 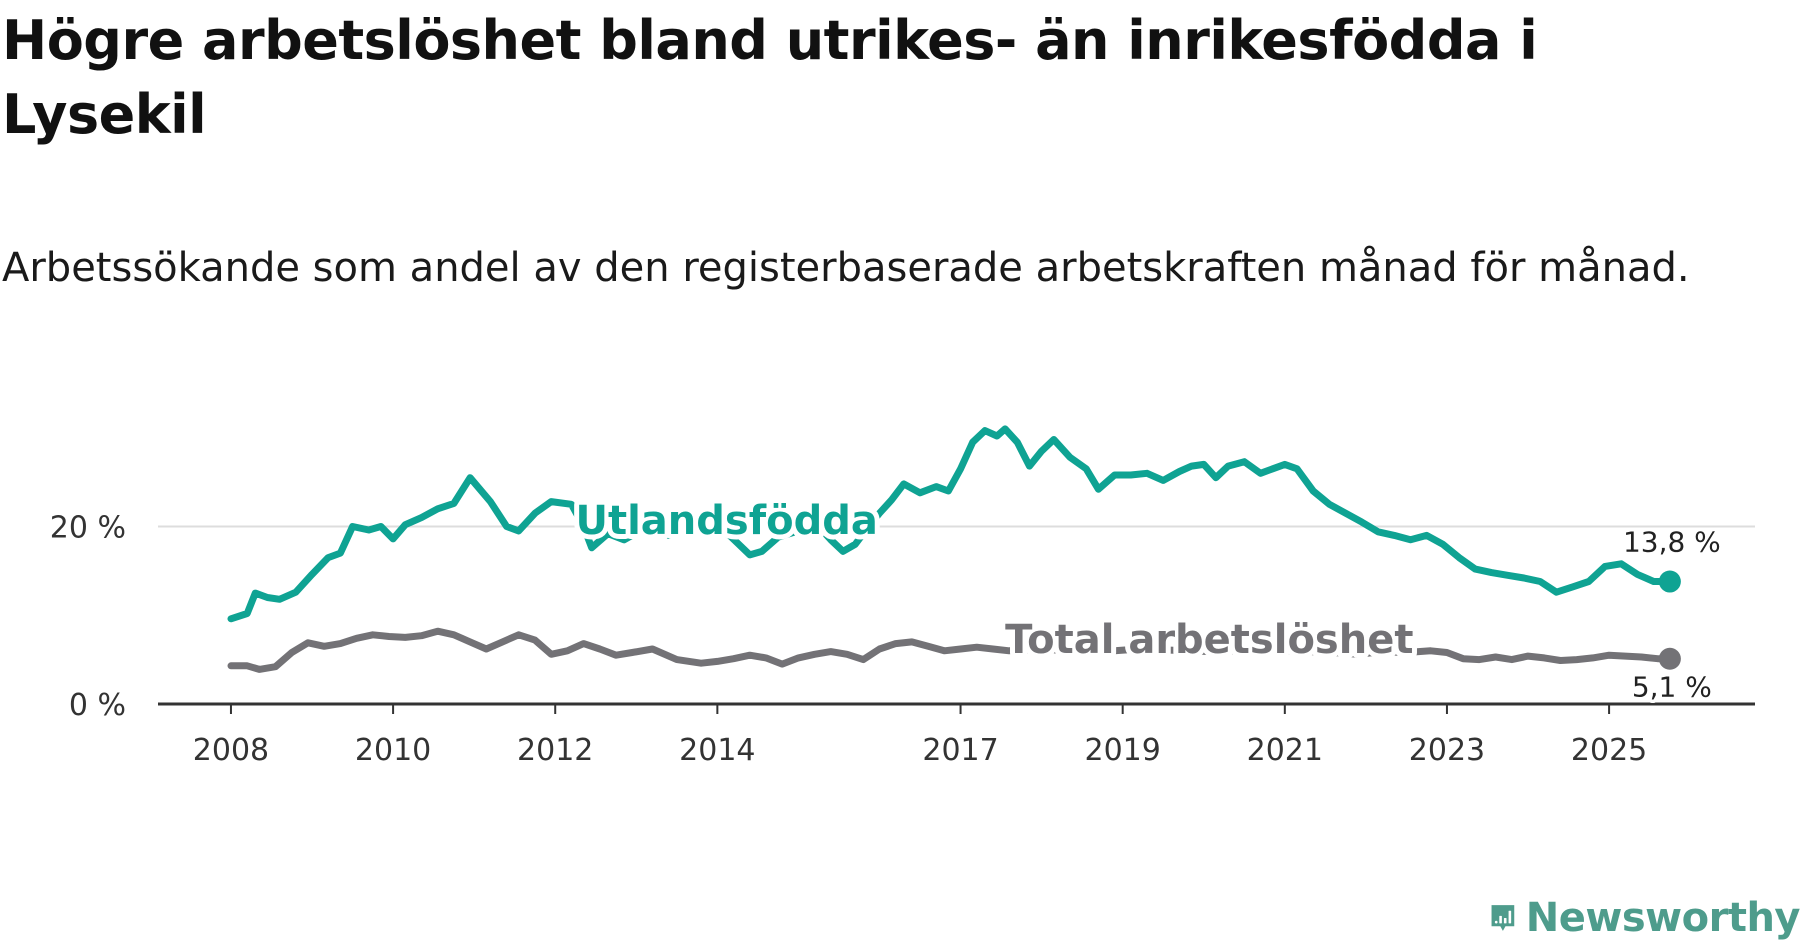 I want to click on series-name-label: Total arbetslöshet, so click(x=1209, y=640).